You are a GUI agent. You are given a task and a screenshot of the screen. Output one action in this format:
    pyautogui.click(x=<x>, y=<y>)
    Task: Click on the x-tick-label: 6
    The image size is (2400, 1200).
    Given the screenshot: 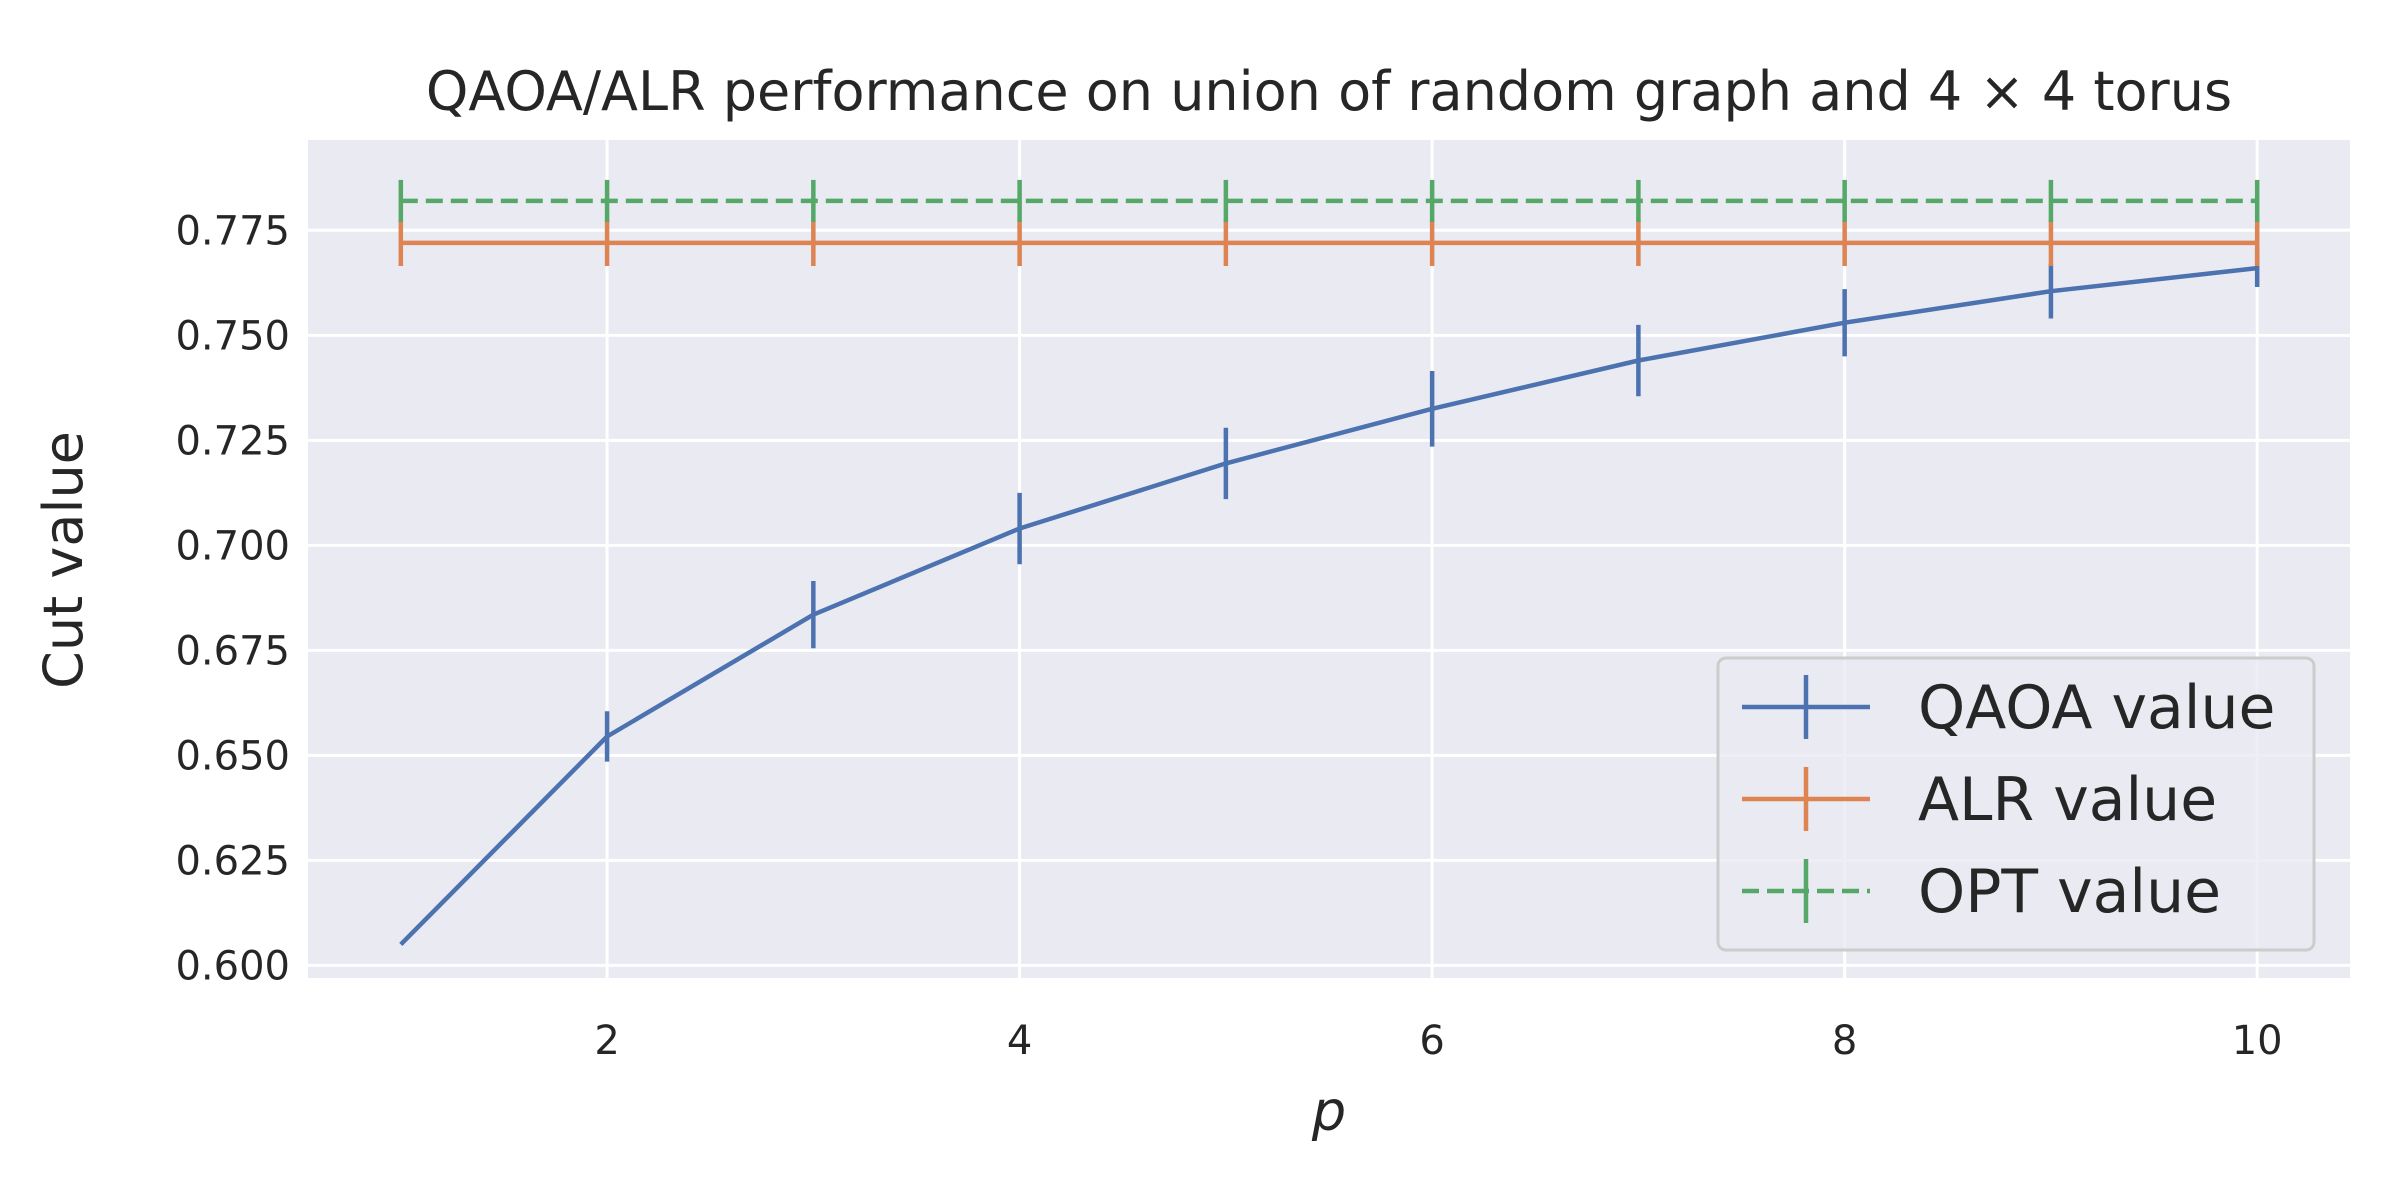 What is the action you would take?
    pyautogui.click(x=1431, y=1041)
    